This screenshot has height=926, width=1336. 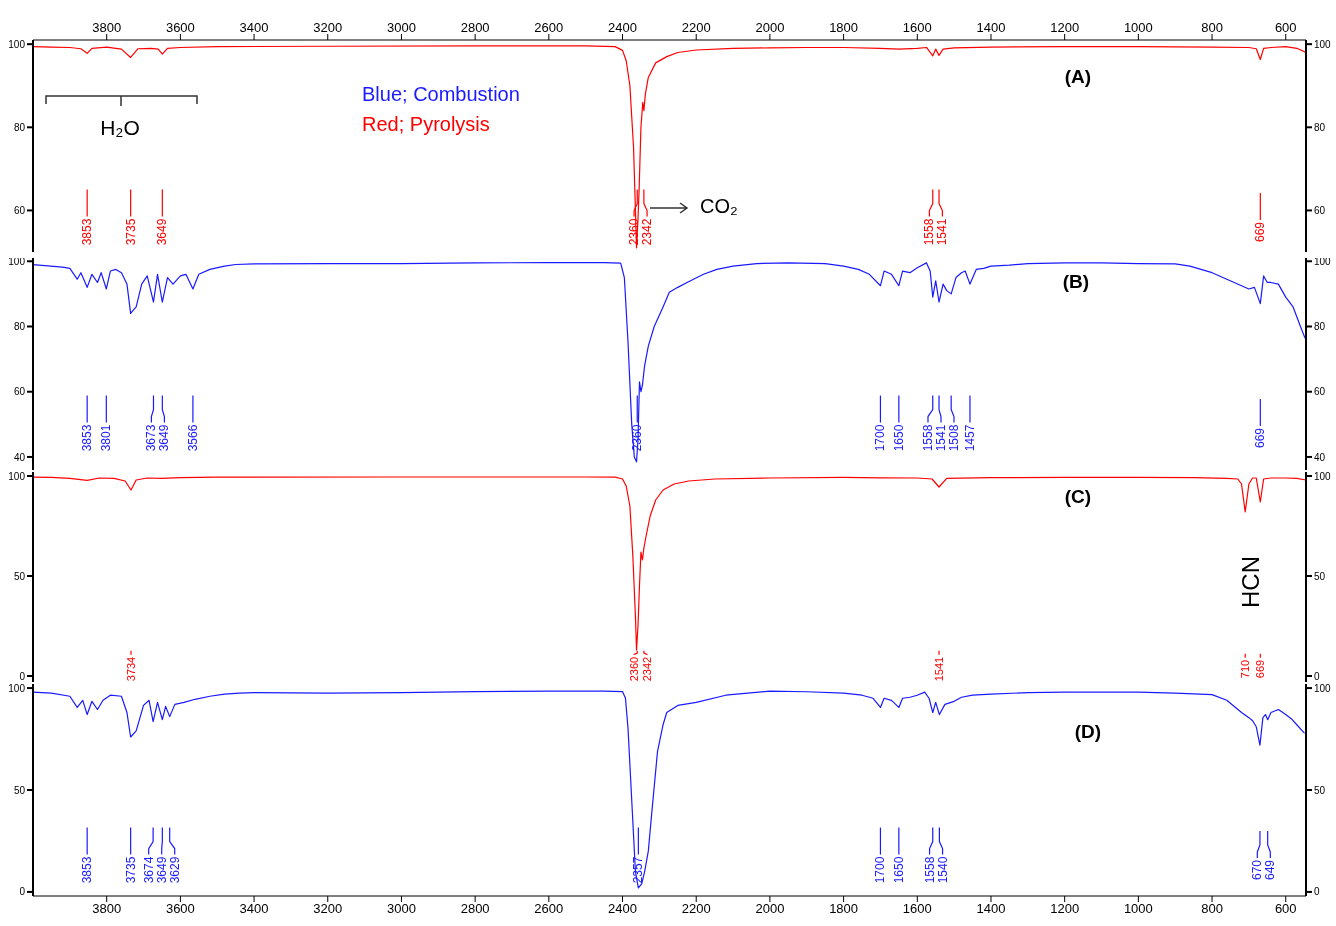 What do you see at coordinates (441, 94) in the screenshot?
I see `annotation: Blue; Combustion` at bounding box center [441, 94].